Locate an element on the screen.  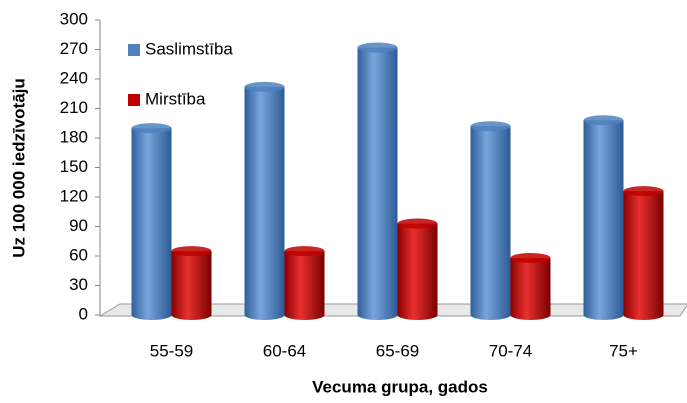
y-tick-label: 90 is located at coordinates (78, 225).